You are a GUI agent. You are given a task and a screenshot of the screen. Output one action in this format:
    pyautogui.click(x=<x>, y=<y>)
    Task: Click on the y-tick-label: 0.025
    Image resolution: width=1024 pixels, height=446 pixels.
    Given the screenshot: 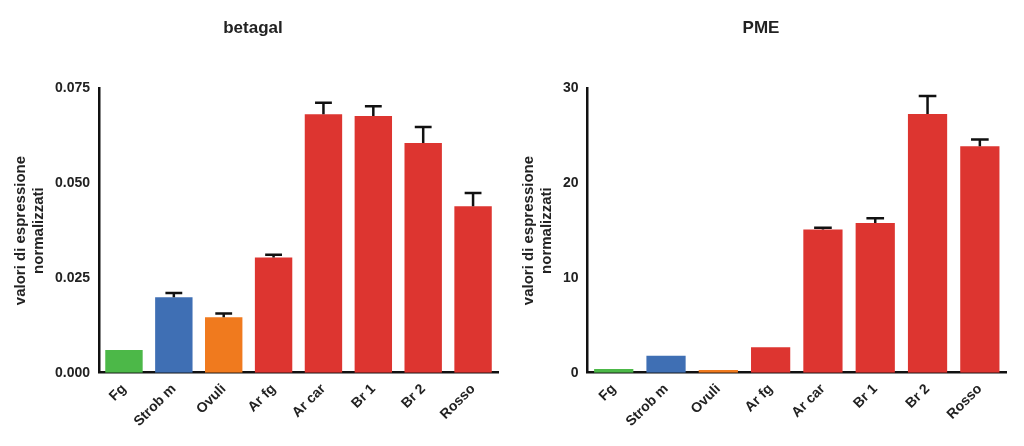 What is the action you would take?
    pyautogui.click(x=72, y=276)
    